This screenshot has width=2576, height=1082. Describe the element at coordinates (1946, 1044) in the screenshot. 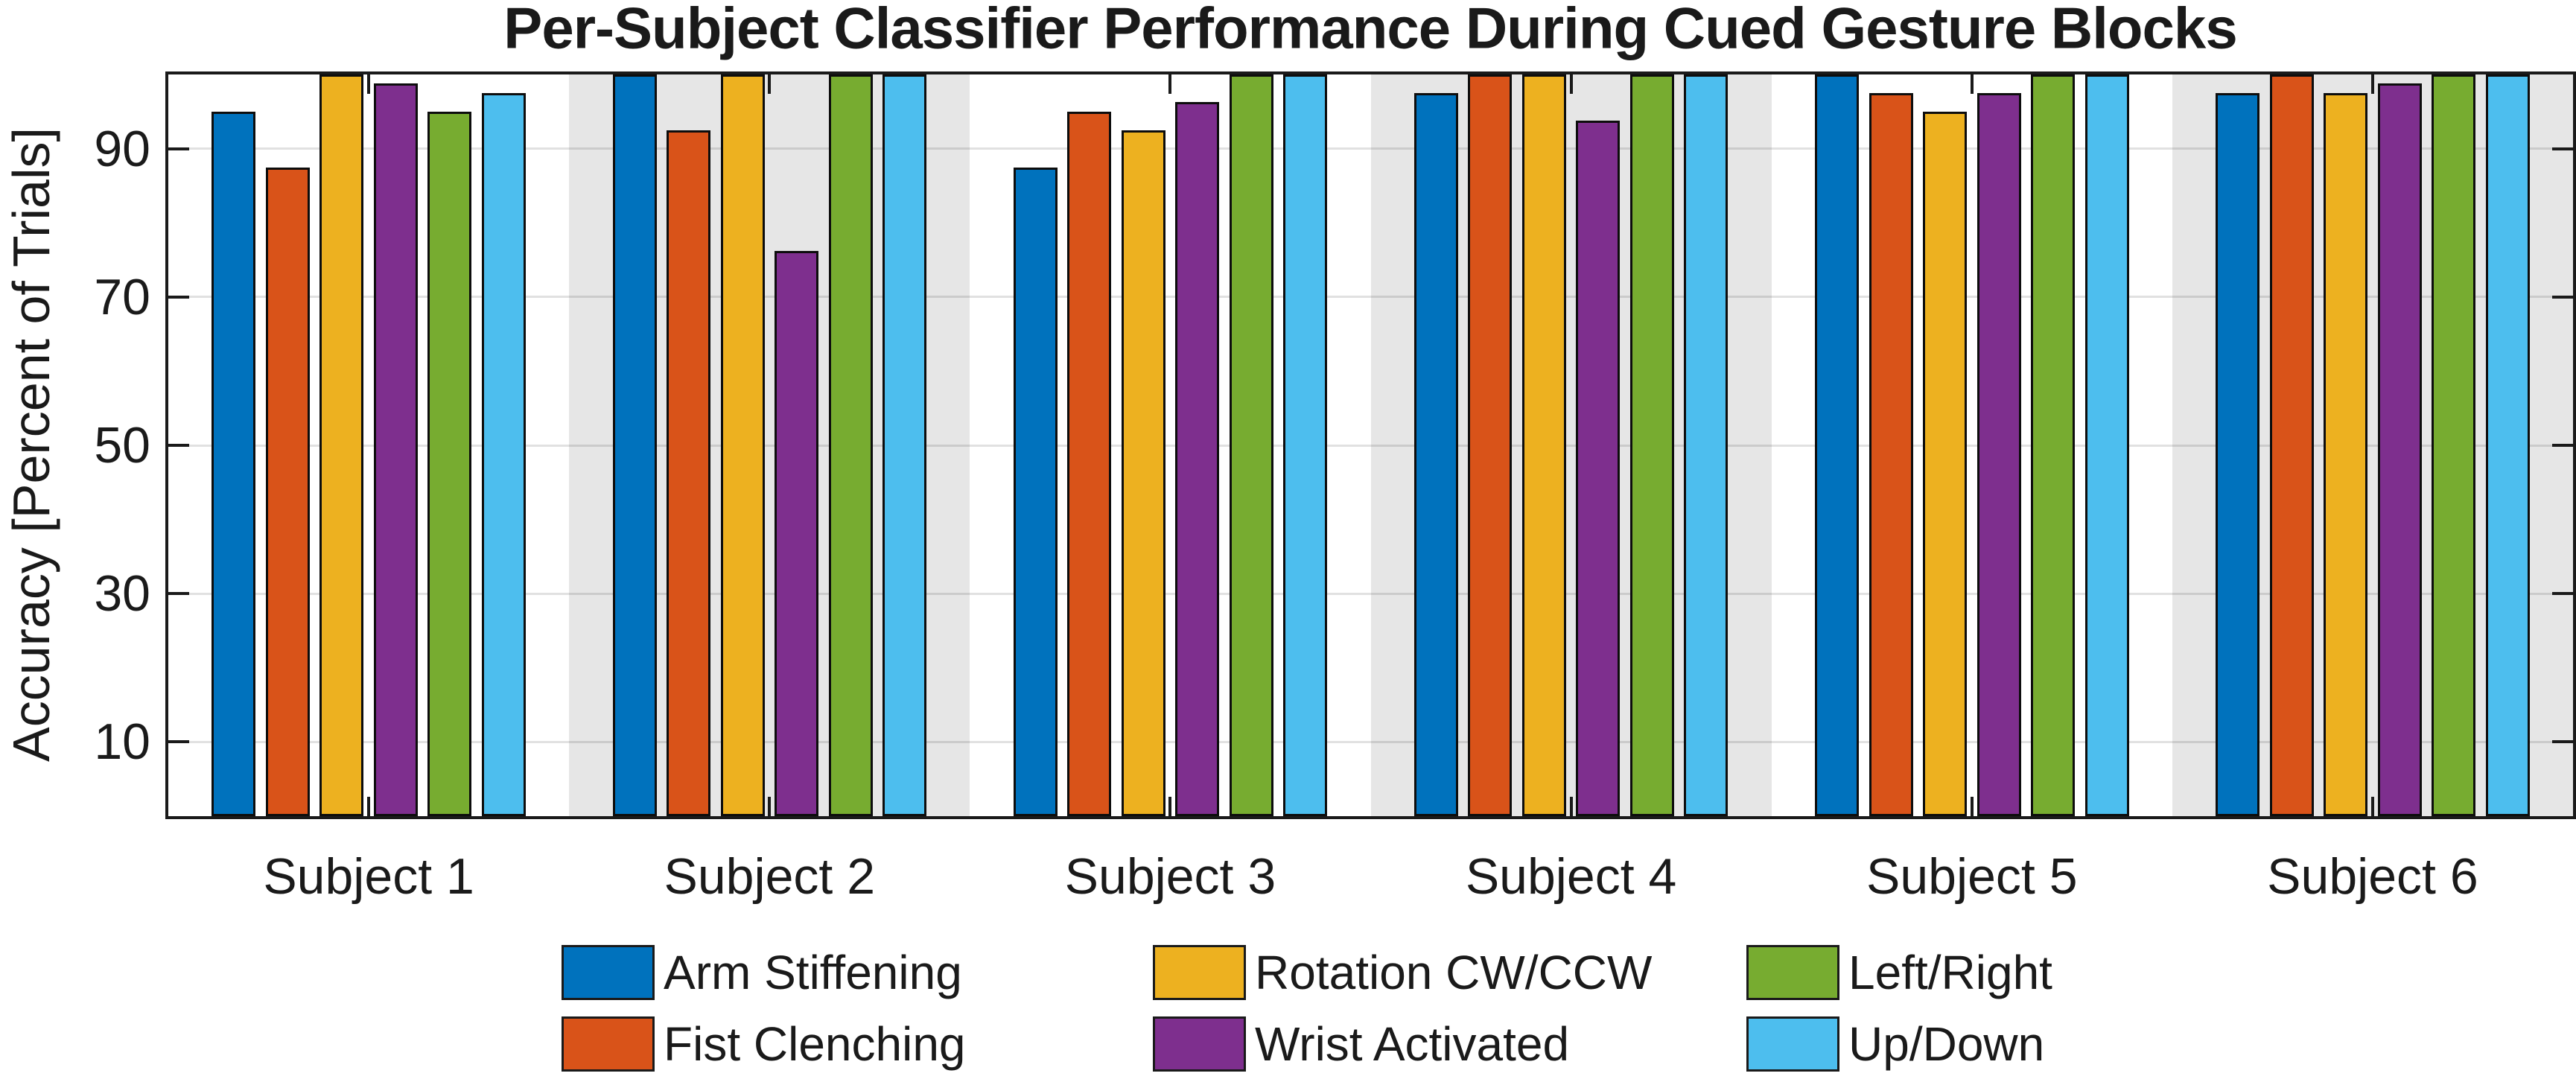

I see `legend-label: Up/Down` at that location.